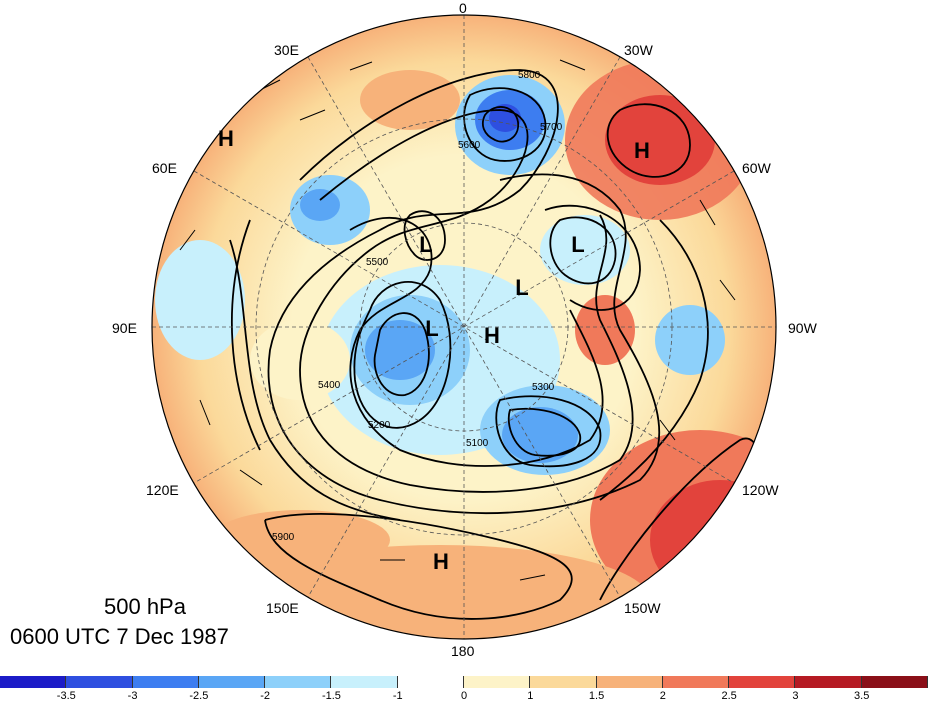 This screenshot has height=702, width=928. I want to click on colorbar-tick-label: -3, so click(132, 696).